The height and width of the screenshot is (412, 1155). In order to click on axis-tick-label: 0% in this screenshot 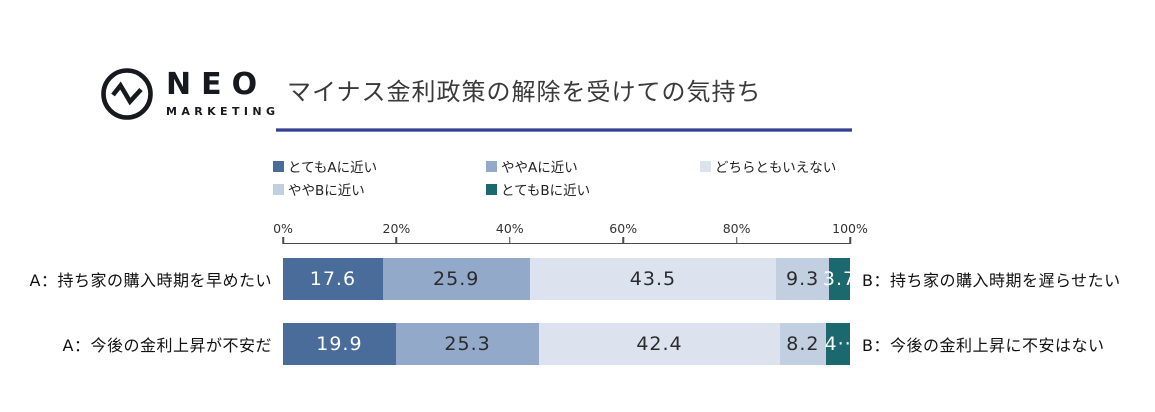, I will do `click(283, 228)`.